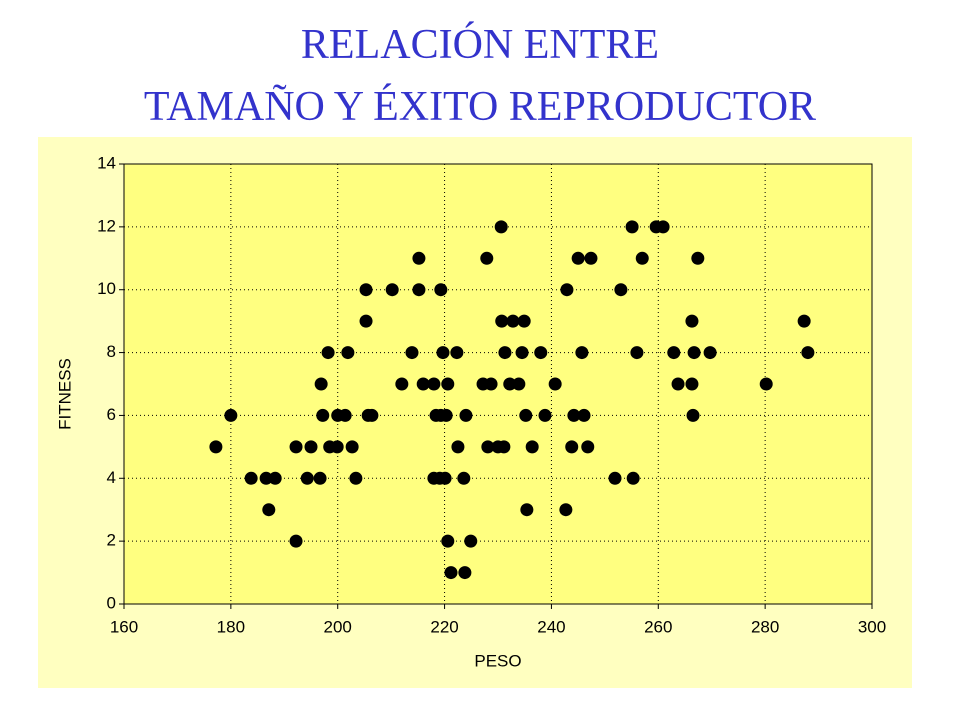  Describe the element at coordinates (111, 477) in the screenshot. I see `y-tick-label: 4` at that location.